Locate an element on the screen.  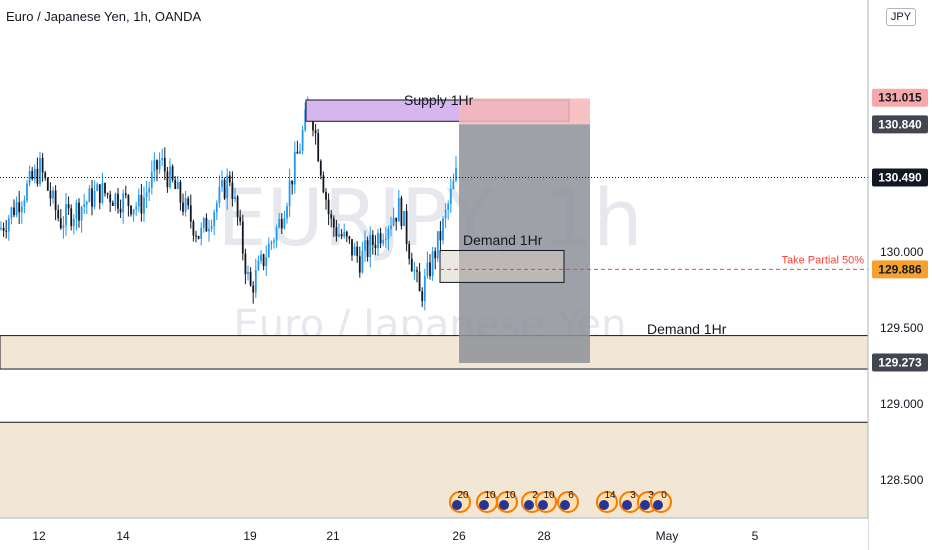
event-badge: 6 is located at coordinates (568, 501).